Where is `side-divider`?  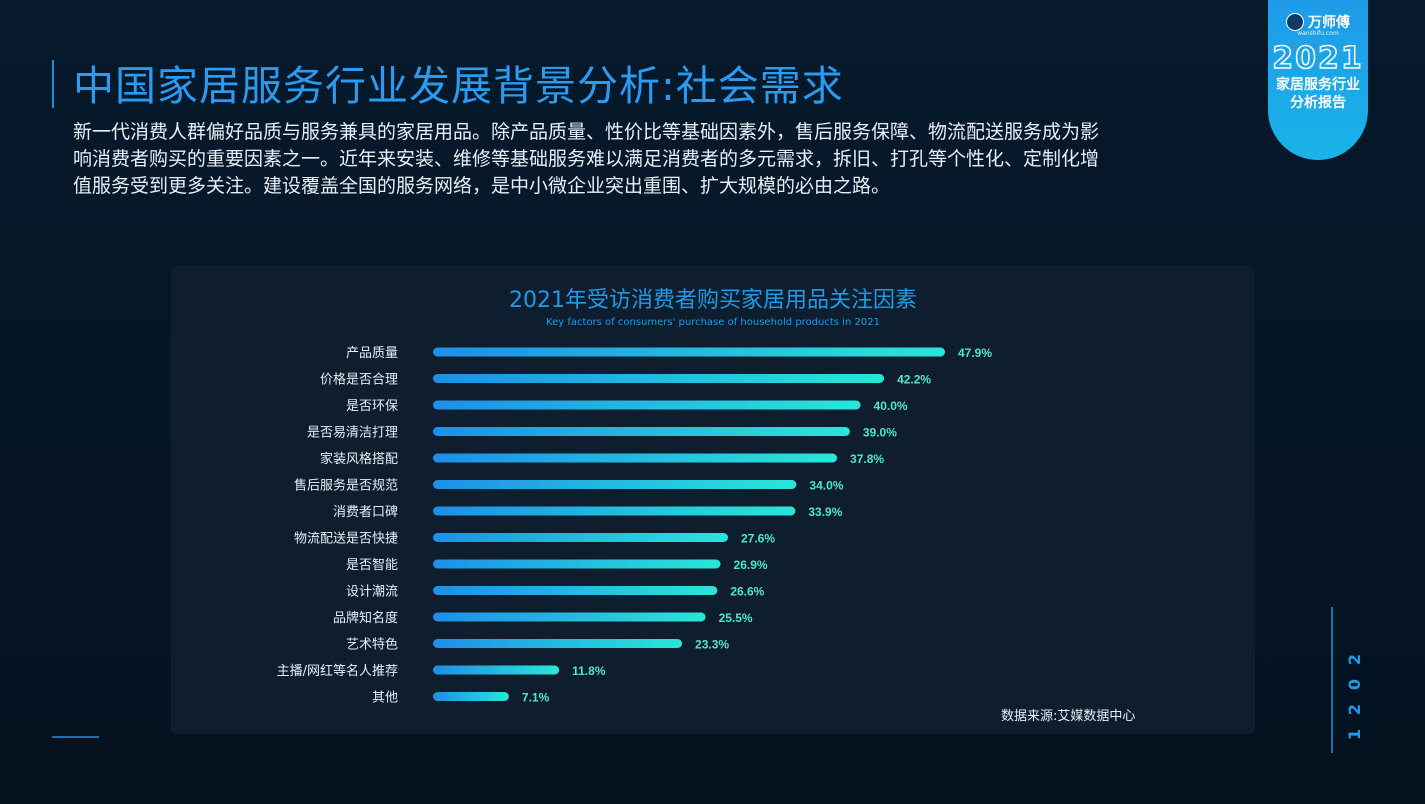 side-divider is located at coordinates (1332, 680).